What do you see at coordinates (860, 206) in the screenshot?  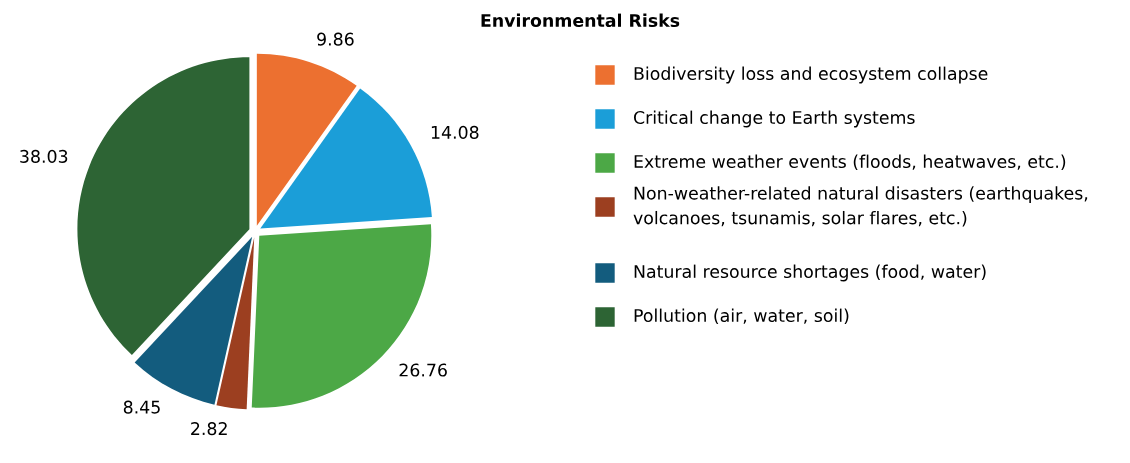 I see `legend-label: Non-weather-related natural disasters (earthquakes, volcanoes, tsunamis, solar flares, etc.)` at bounding box center [860, 206].